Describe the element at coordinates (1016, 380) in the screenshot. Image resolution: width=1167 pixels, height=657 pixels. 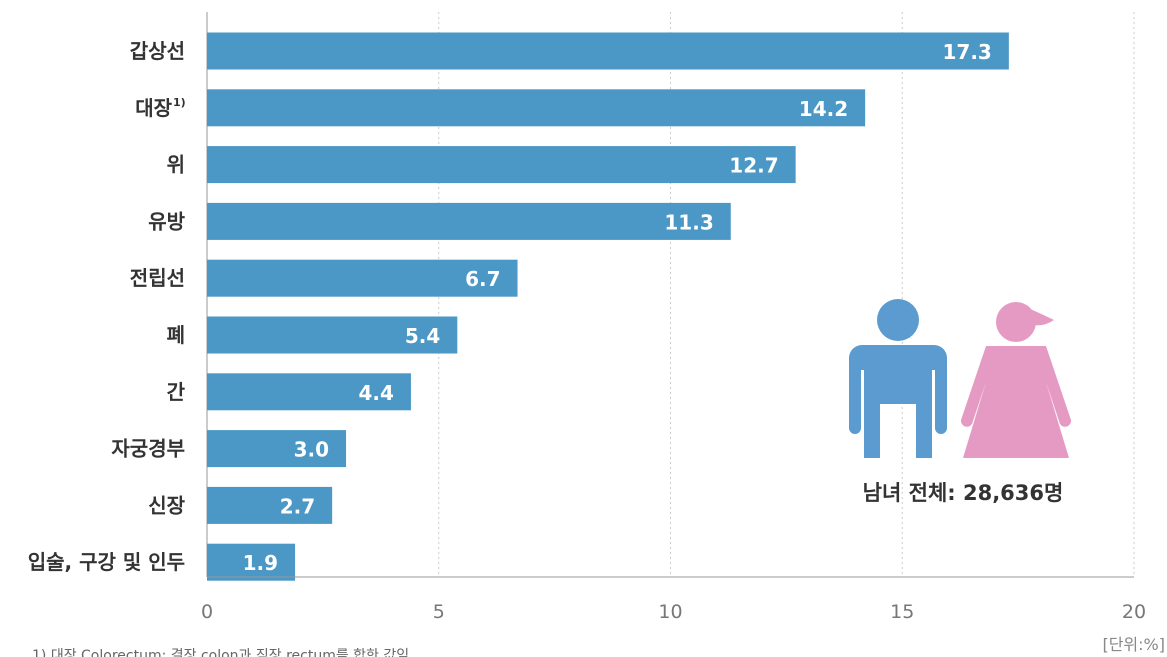
I see `female-person-icon` at that location.